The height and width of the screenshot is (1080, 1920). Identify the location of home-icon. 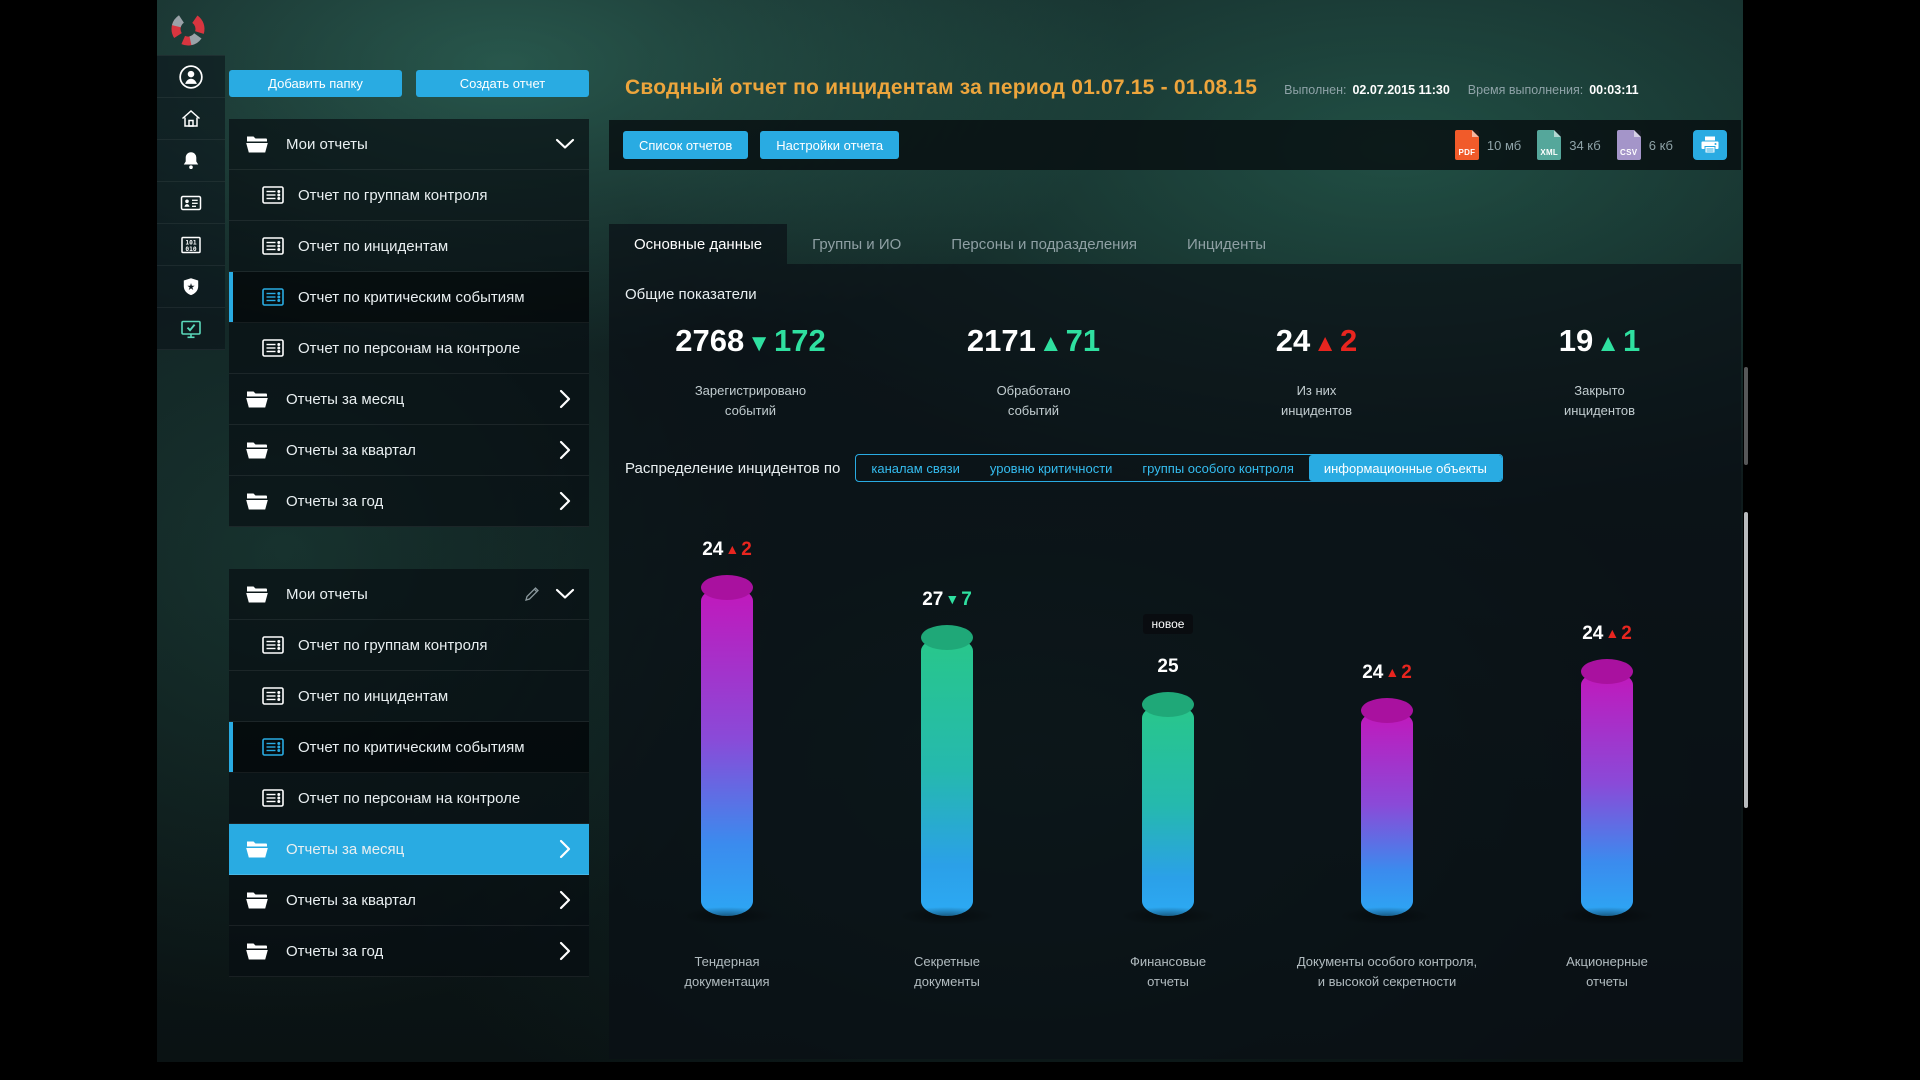
(191, 119).